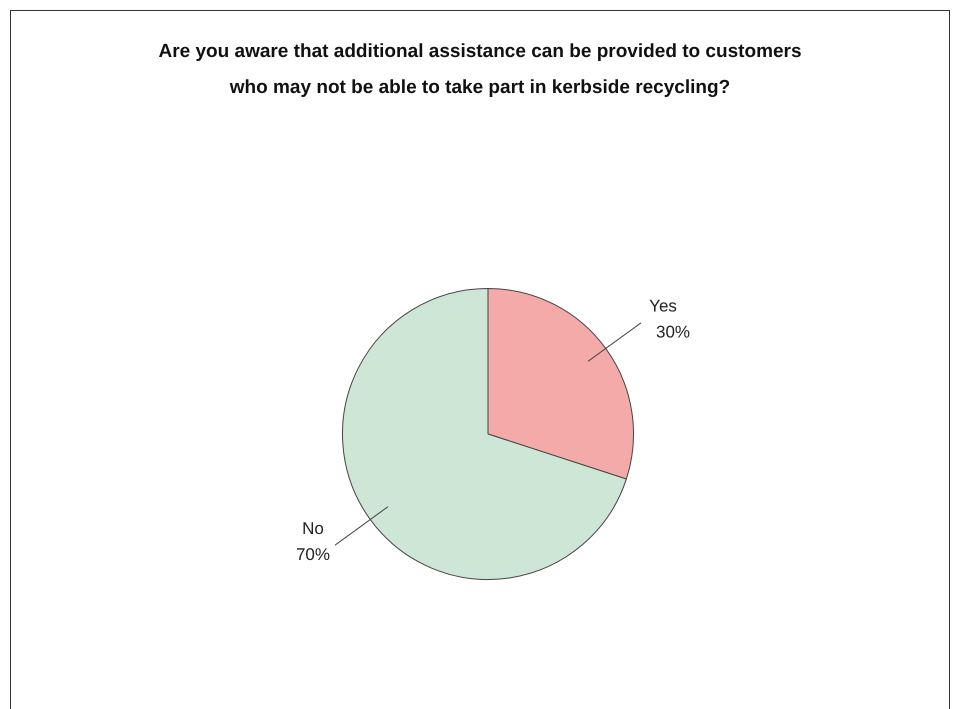 This screenshot has height=709, width=959. What do you see at coordinates (313, 528) in the screenshot?
I see `slice-label: No` at bounding box center [313, 528].